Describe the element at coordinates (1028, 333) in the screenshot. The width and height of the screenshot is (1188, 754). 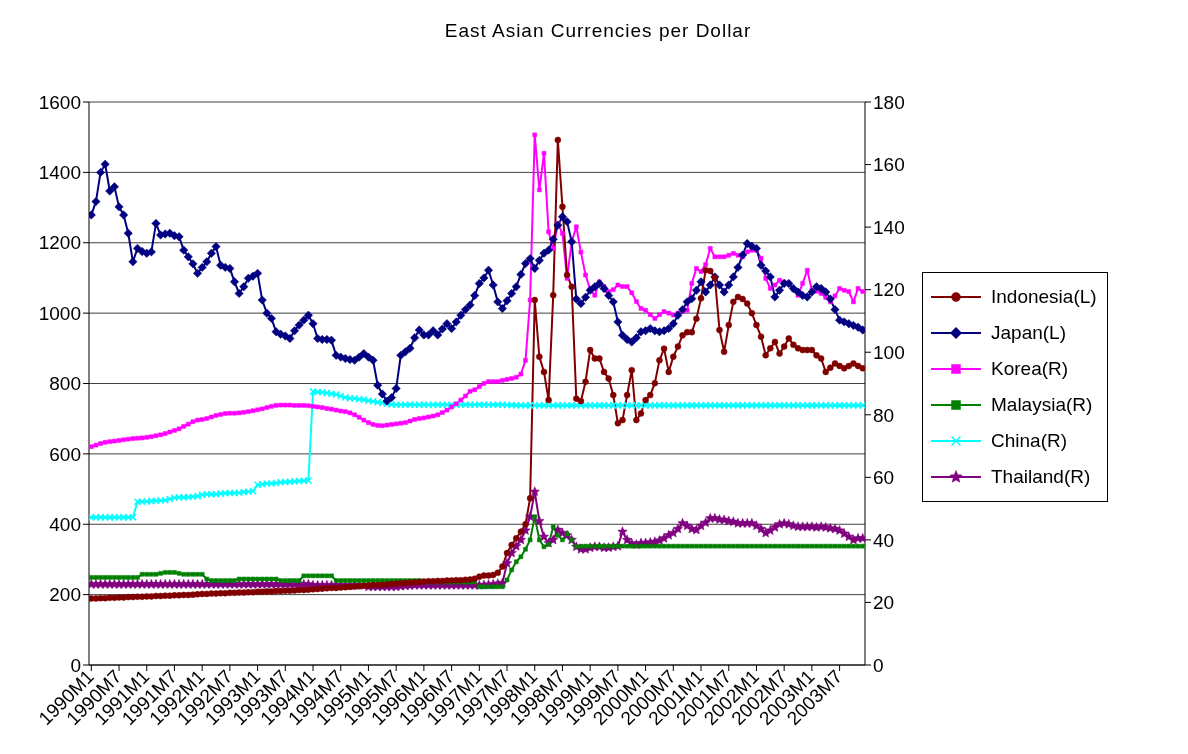
I see `legend-label: Japan(L)` at that location.